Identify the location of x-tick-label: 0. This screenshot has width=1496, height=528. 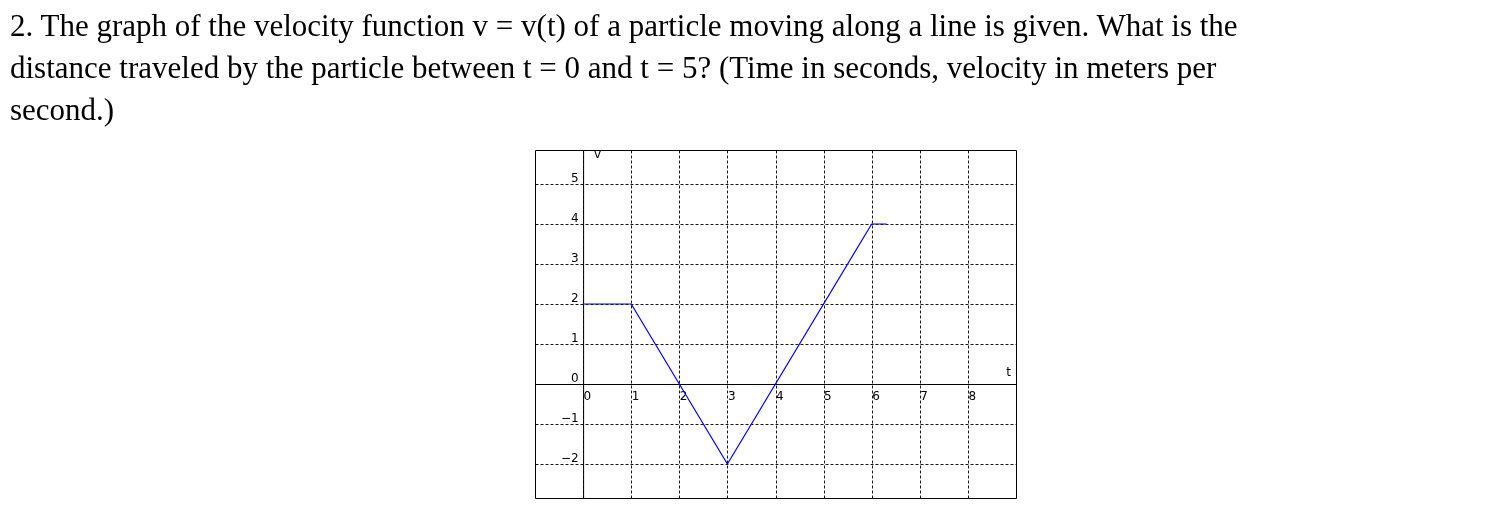
(587, 395).